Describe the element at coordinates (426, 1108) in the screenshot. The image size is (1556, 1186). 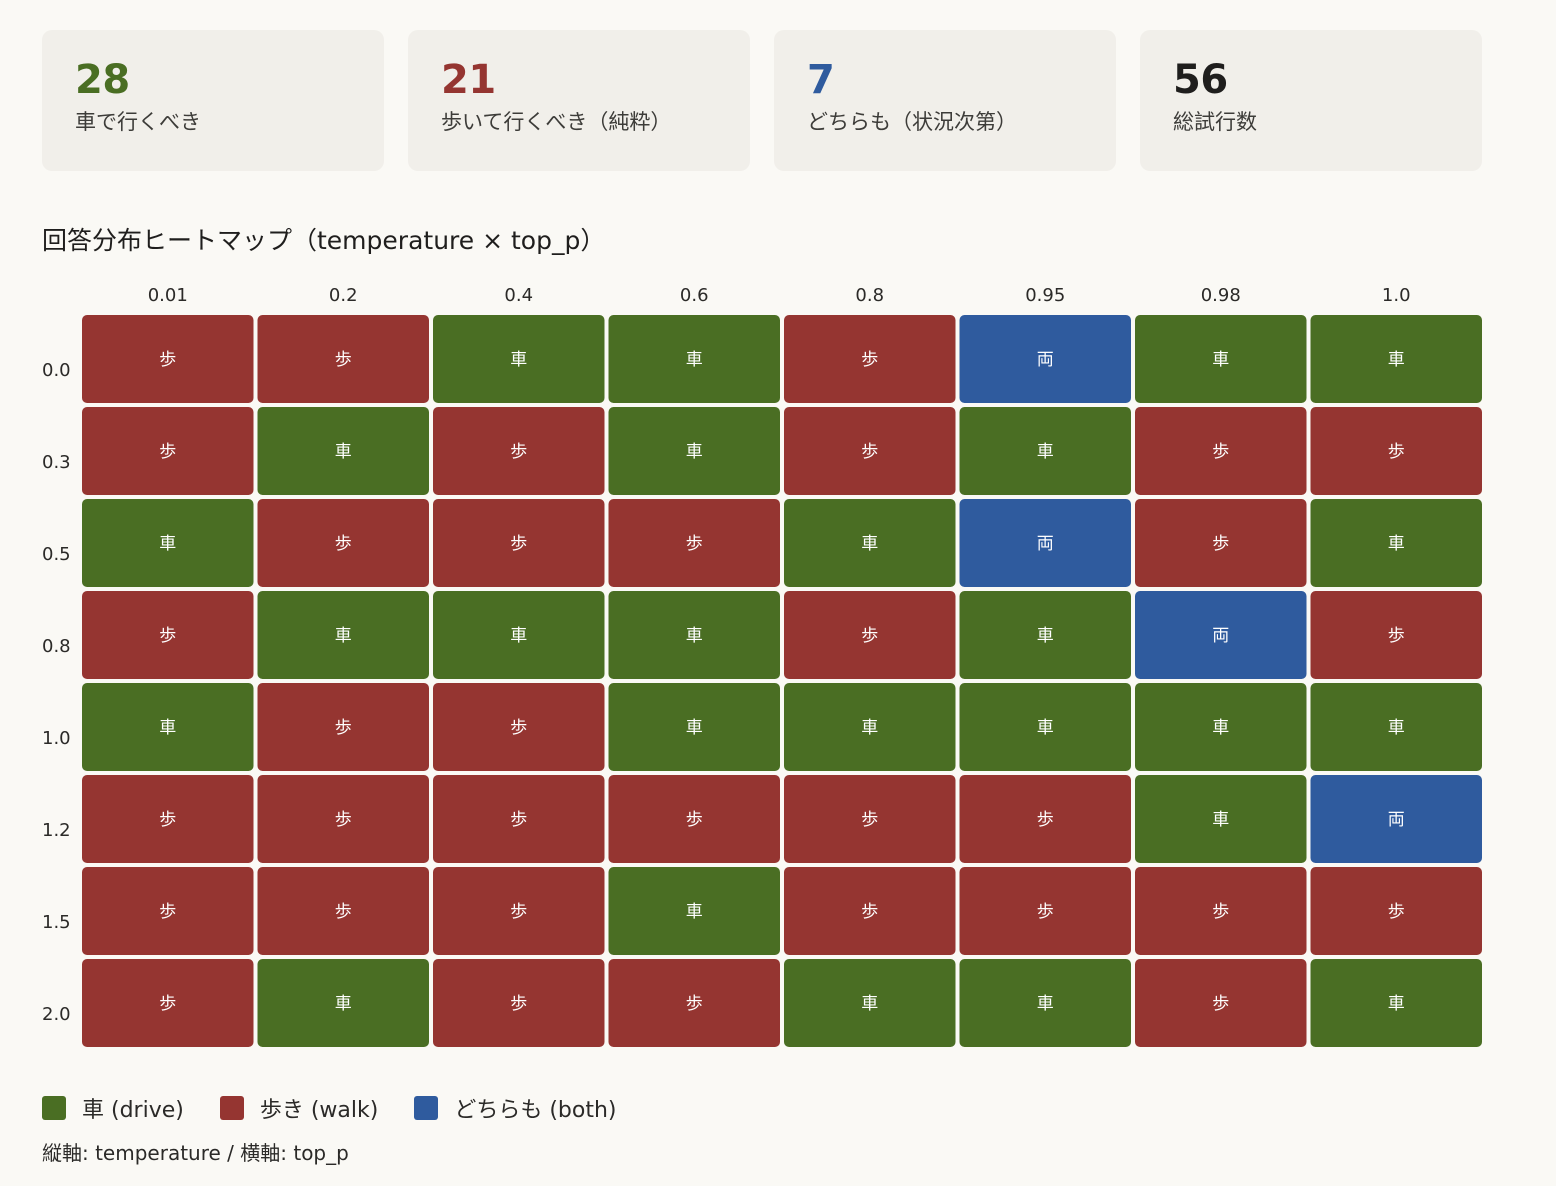
I see `legend-swatch-both` at that location.